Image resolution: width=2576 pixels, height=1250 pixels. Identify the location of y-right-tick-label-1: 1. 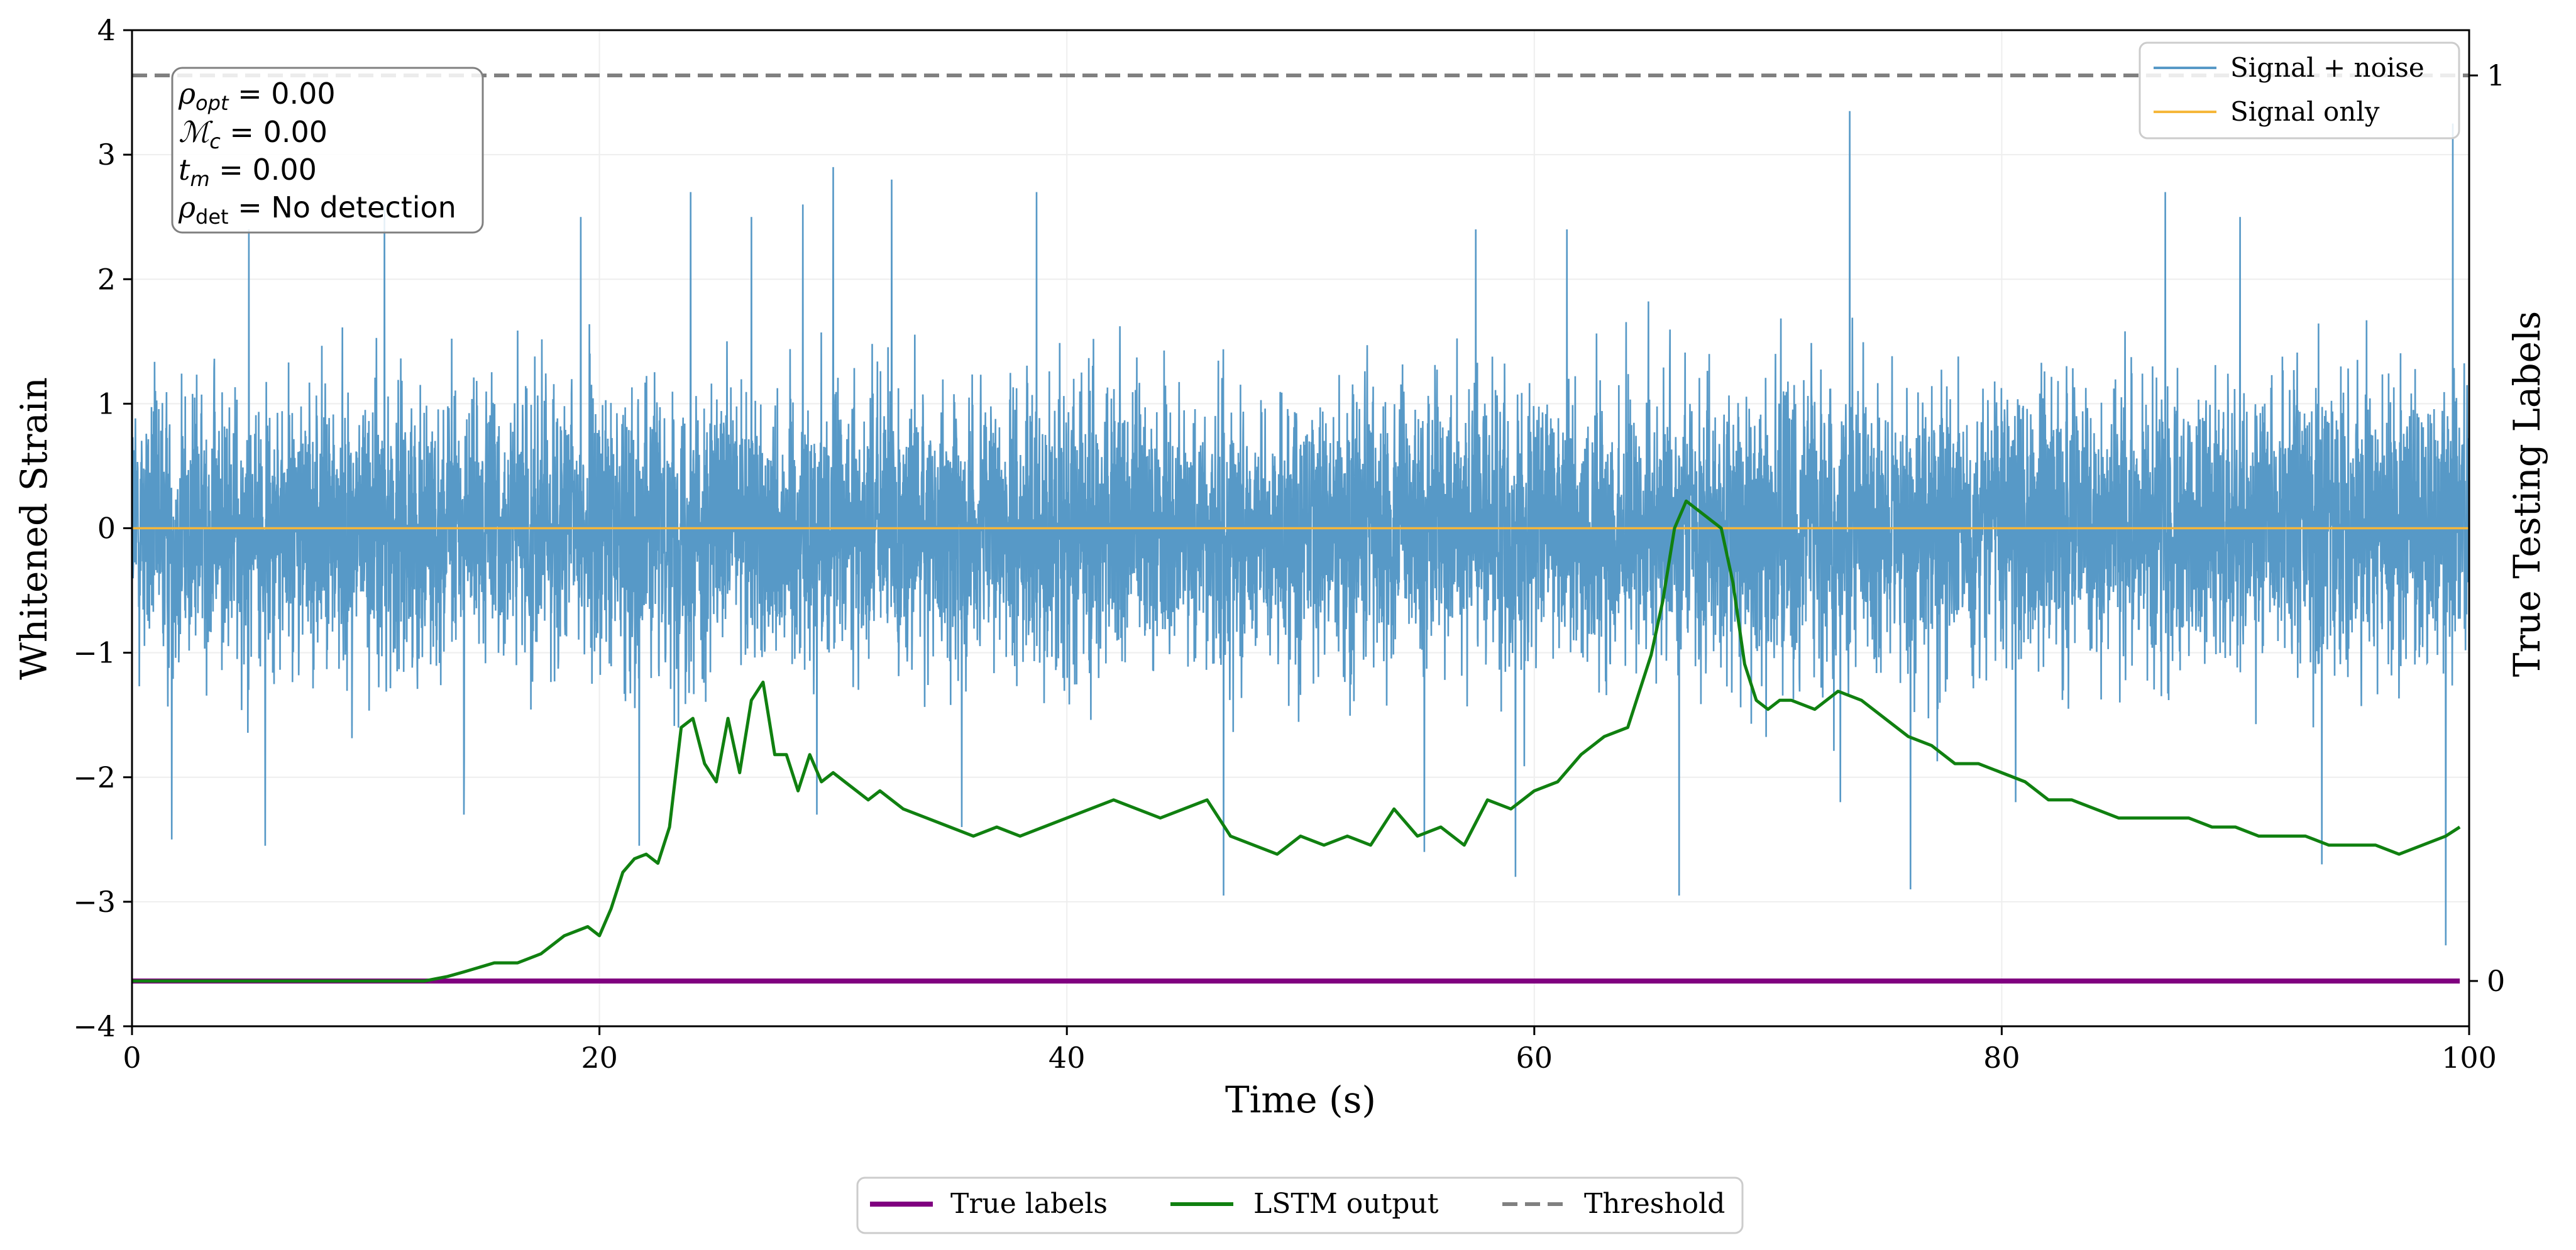
(2496, 75).